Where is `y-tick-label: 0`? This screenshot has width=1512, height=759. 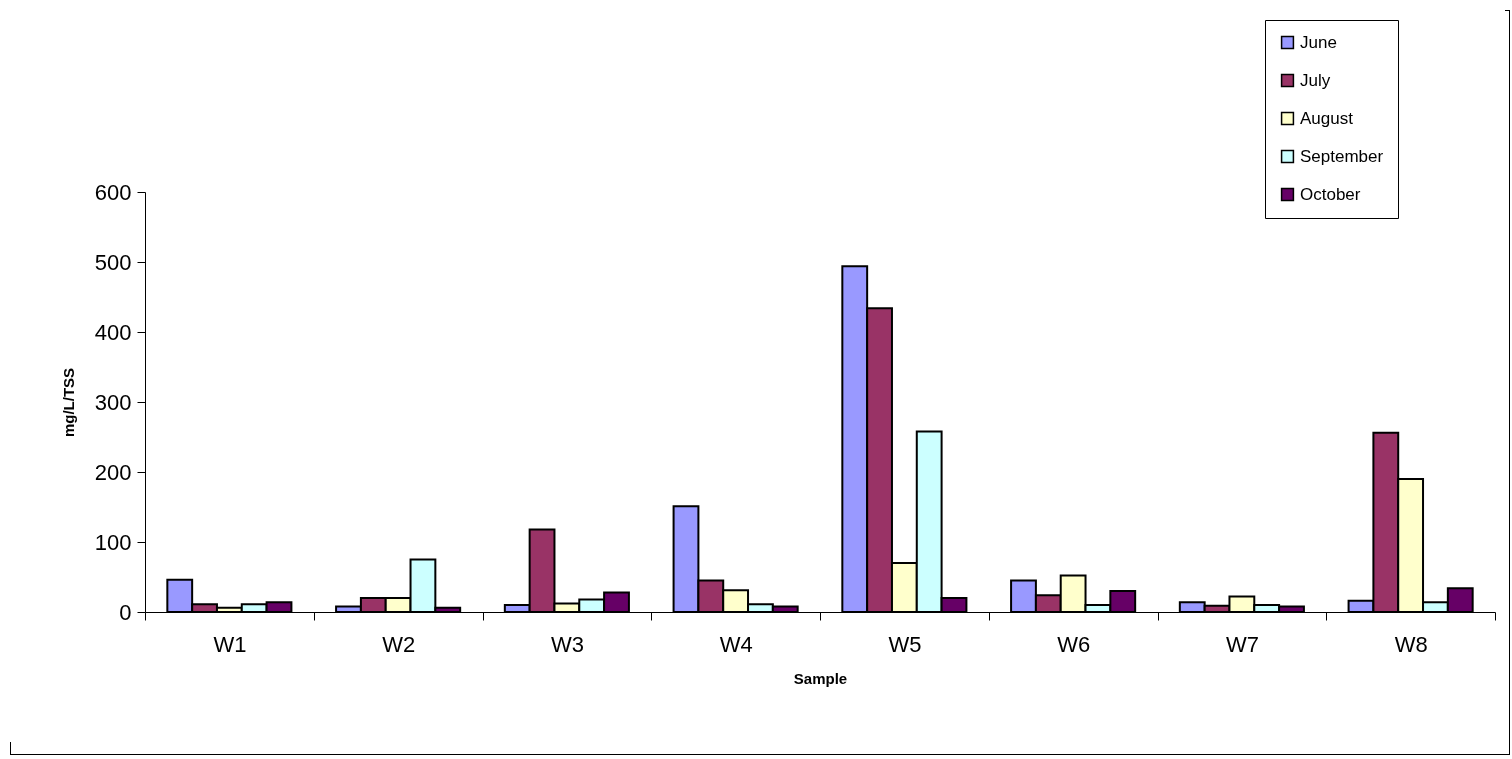 y-tick-label: 0 is located at coordinates (125, 612).